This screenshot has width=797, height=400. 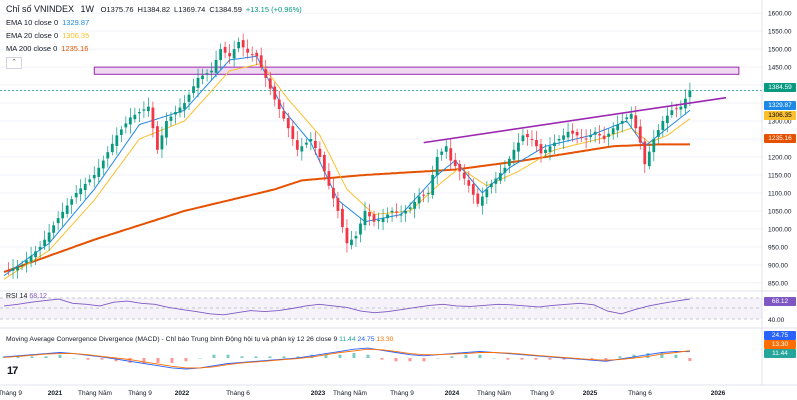 I want to click on price-tick-label: 950.00, so click(x=778, y=247).